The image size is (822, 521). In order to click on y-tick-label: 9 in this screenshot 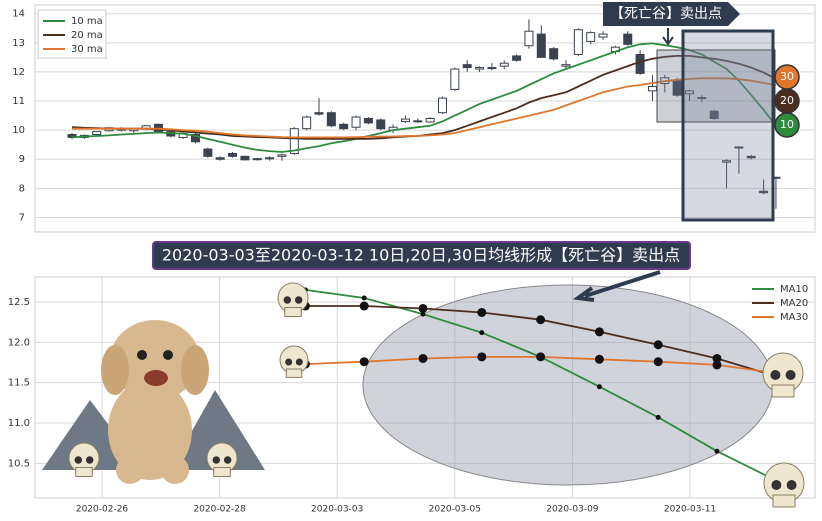, I will do `click(22, 159)`.